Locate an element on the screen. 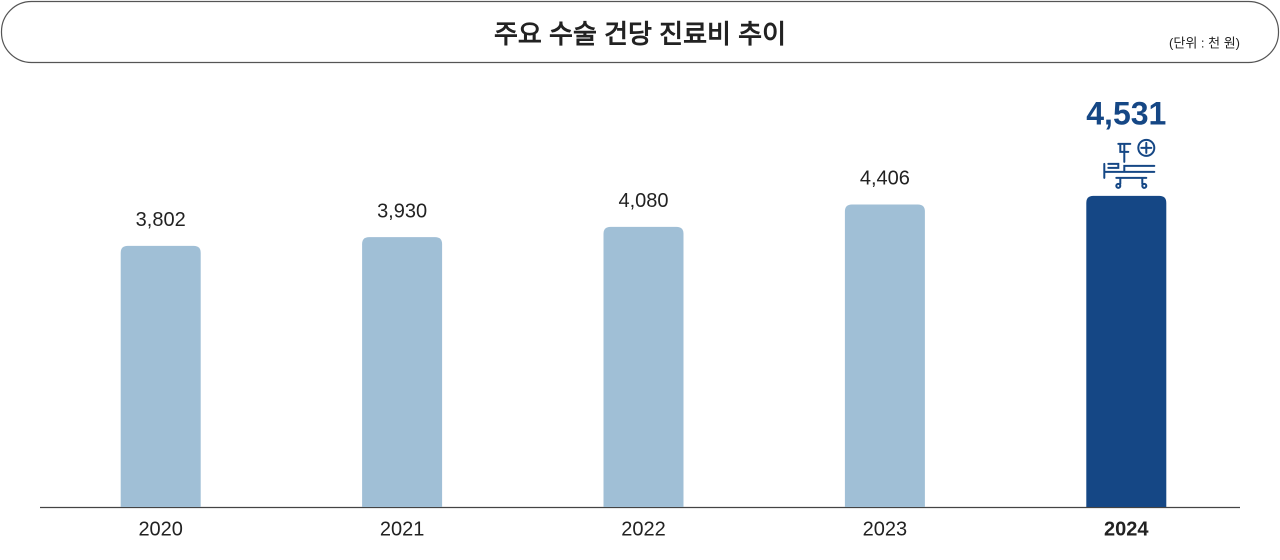  x-tick-label: 2024 is located at coordinates (1126, 529).